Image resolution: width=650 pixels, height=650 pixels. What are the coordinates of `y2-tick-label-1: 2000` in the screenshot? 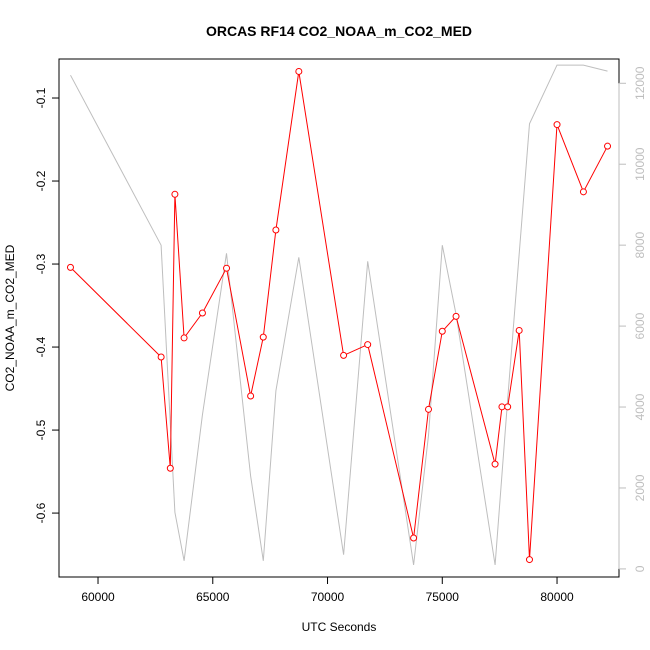 It's located at (640, 487).